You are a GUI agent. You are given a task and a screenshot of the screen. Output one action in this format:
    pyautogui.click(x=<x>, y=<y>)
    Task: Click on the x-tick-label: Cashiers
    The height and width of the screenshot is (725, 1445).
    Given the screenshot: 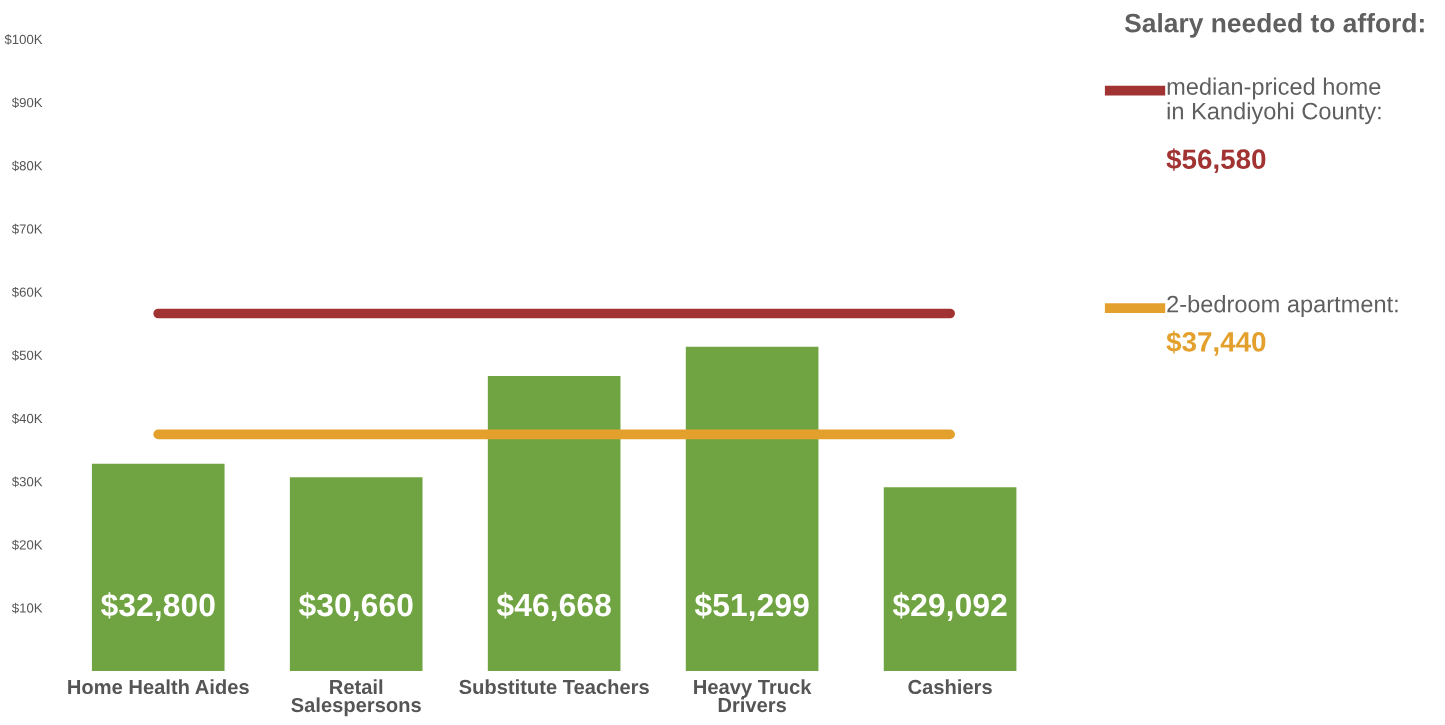 What is the action you would take?
    pyautogui.click(x=950, y=687)
    